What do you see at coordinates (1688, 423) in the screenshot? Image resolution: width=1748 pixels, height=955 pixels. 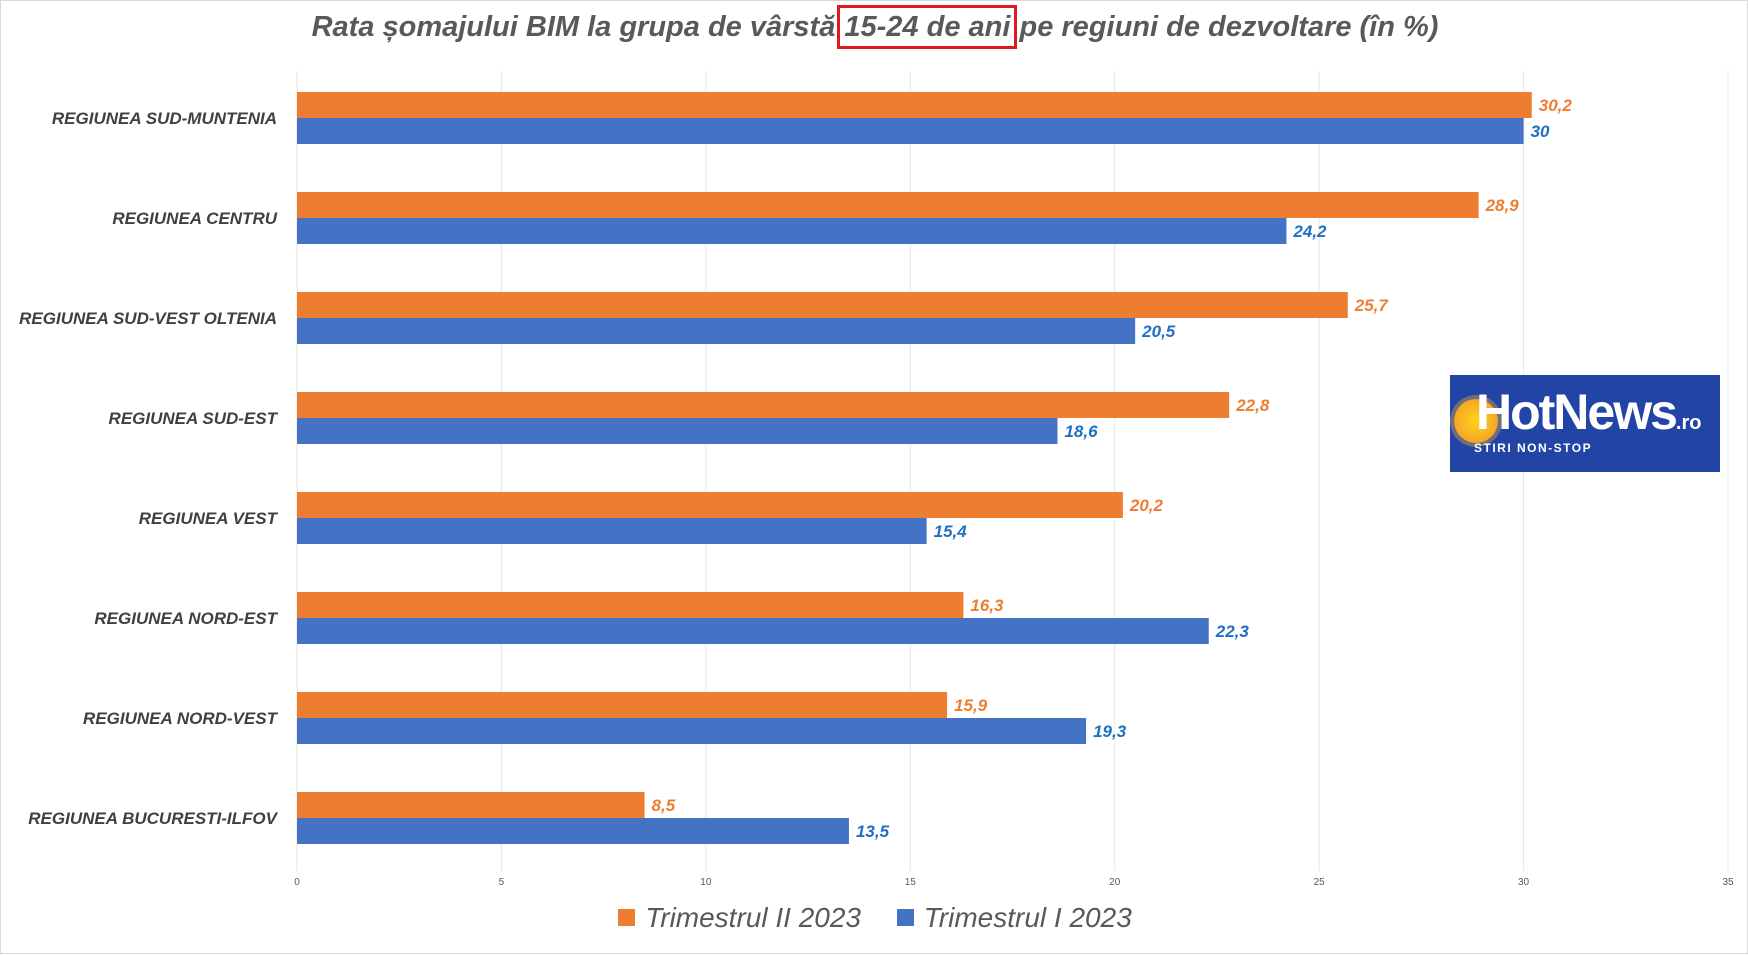 I see `logo-suffix: .ro` at bounding box center [1688, 423].